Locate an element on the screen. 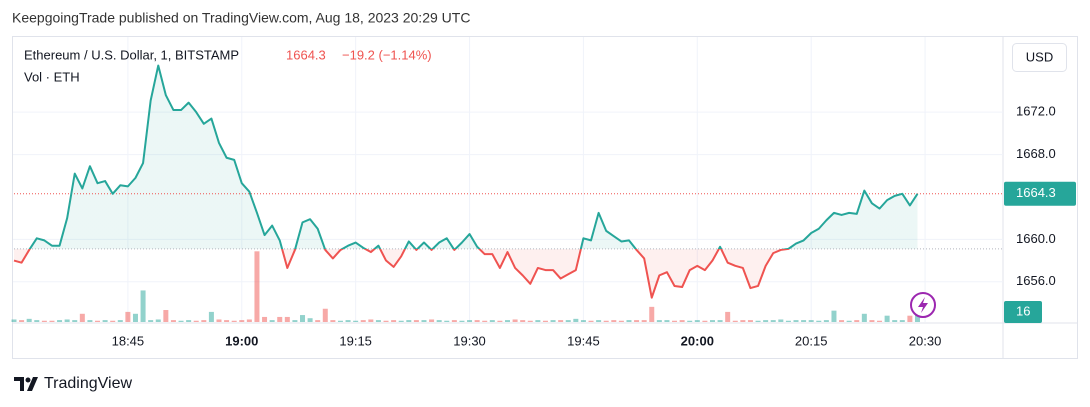  x-tick-label: 19:00 is located at coordinates (241, 340).